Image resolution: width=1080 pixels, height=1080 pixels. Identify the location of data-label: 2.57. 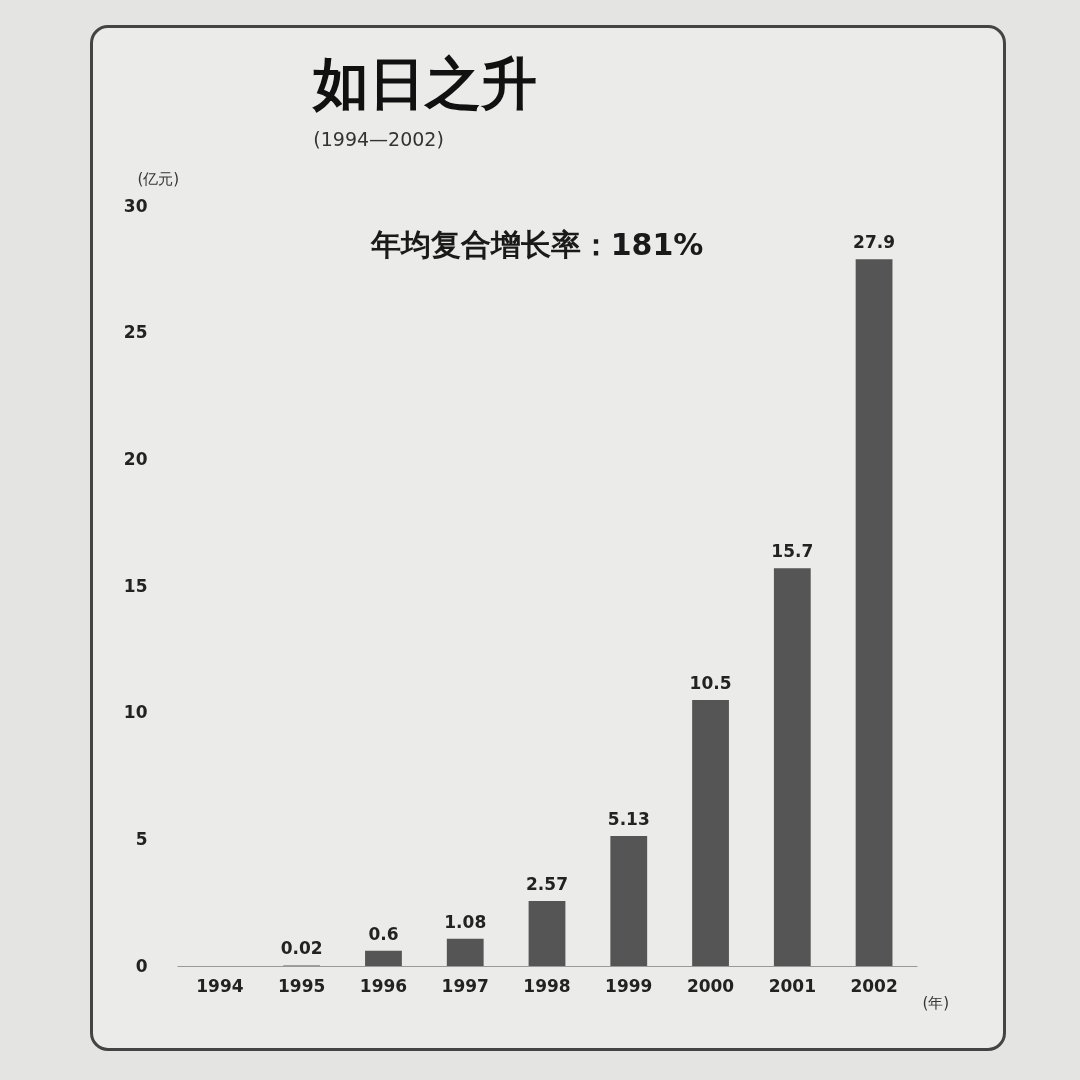
(547, 883).